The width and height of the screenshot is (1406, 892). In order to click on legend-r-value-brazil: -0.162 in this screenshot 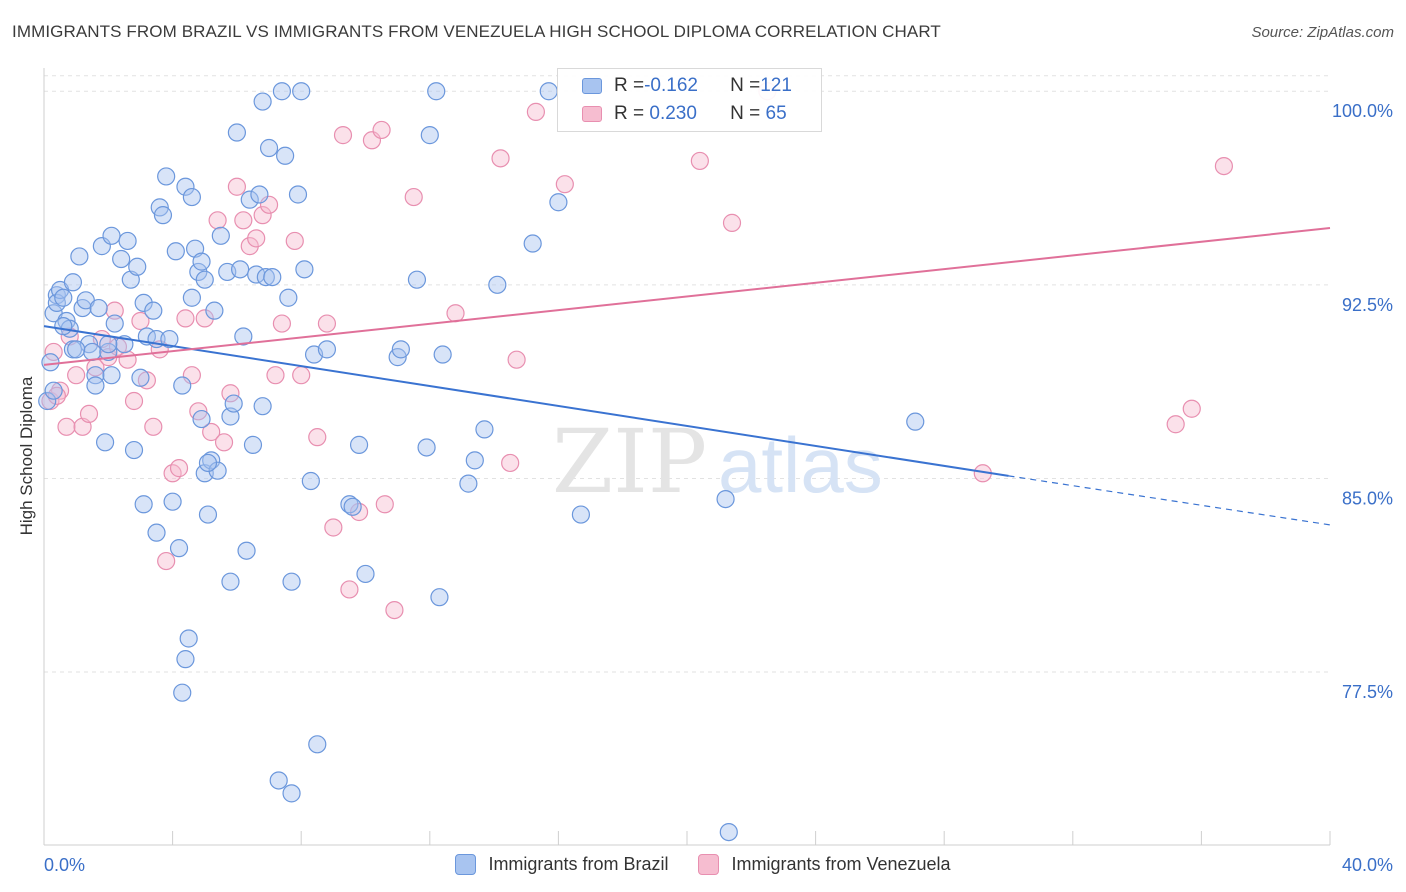, I will do `click(671, 85)`.